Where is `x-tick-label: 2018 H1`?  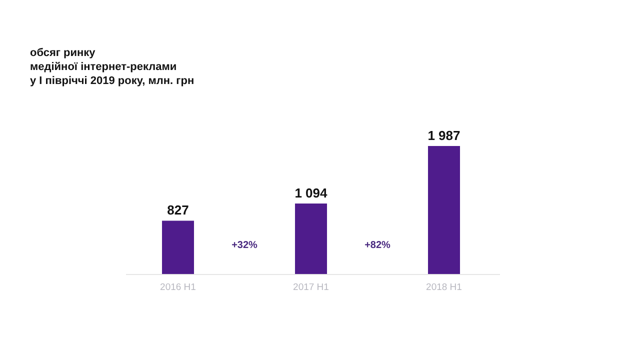
x-tick-label: 2018 H1 is located at coordinates (444, 287).